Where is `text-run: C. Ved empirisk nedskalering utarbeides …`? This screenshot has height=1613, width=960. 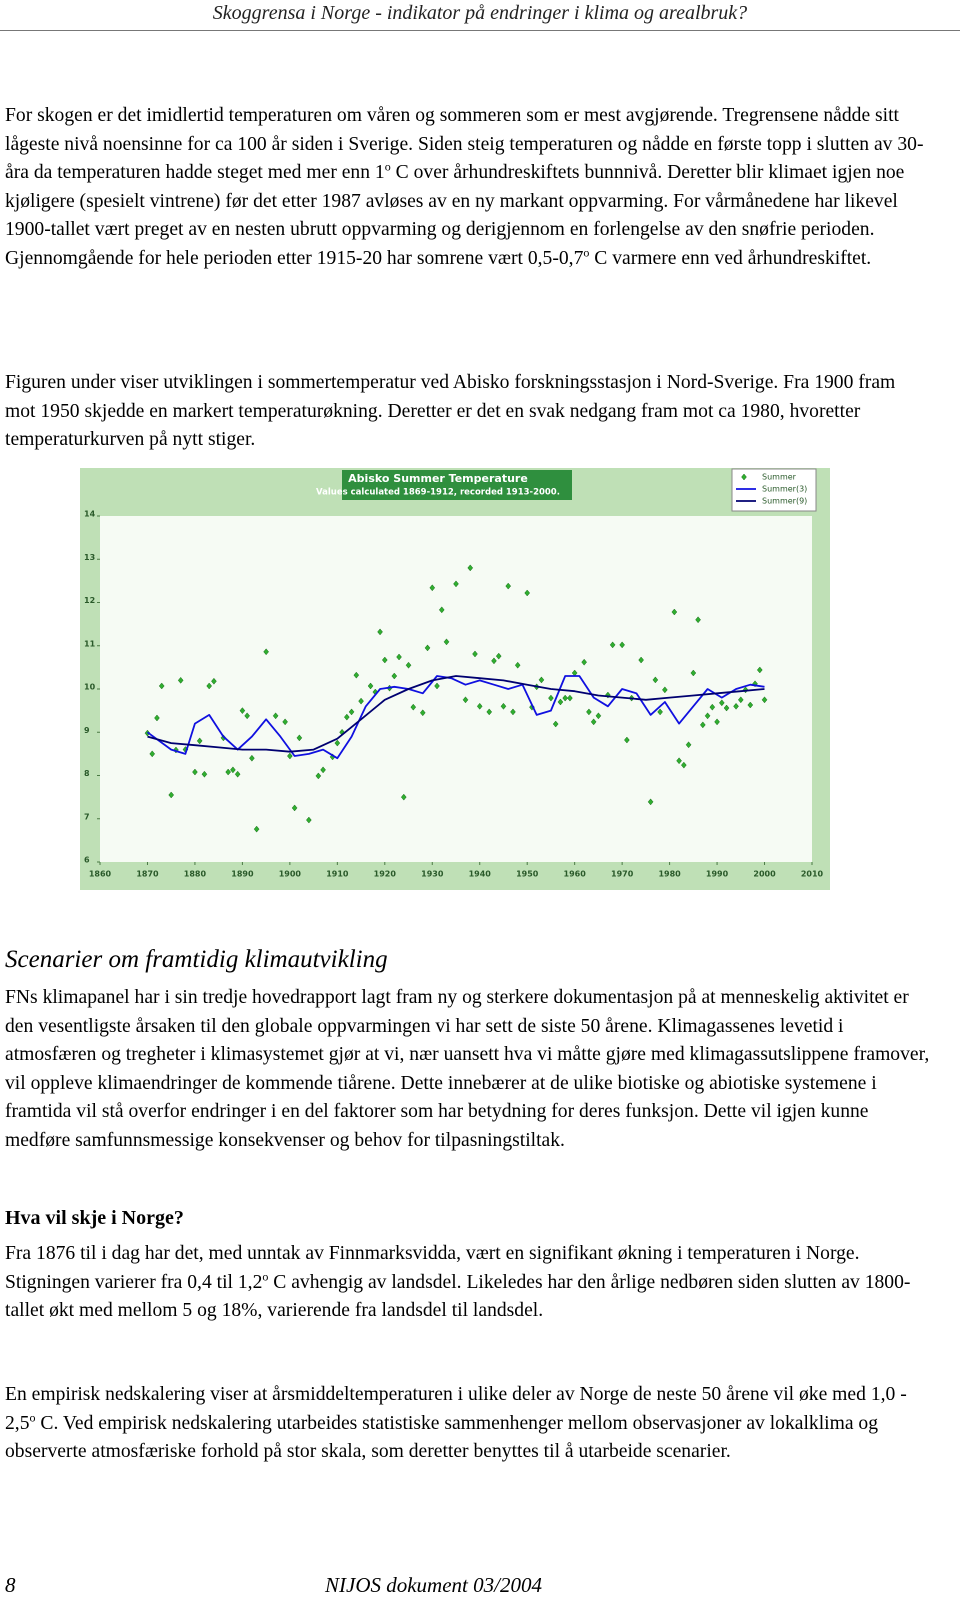
text-run: C. Ved empirisk nedskalering utarbeides … is located at coordinates (442, 1437).